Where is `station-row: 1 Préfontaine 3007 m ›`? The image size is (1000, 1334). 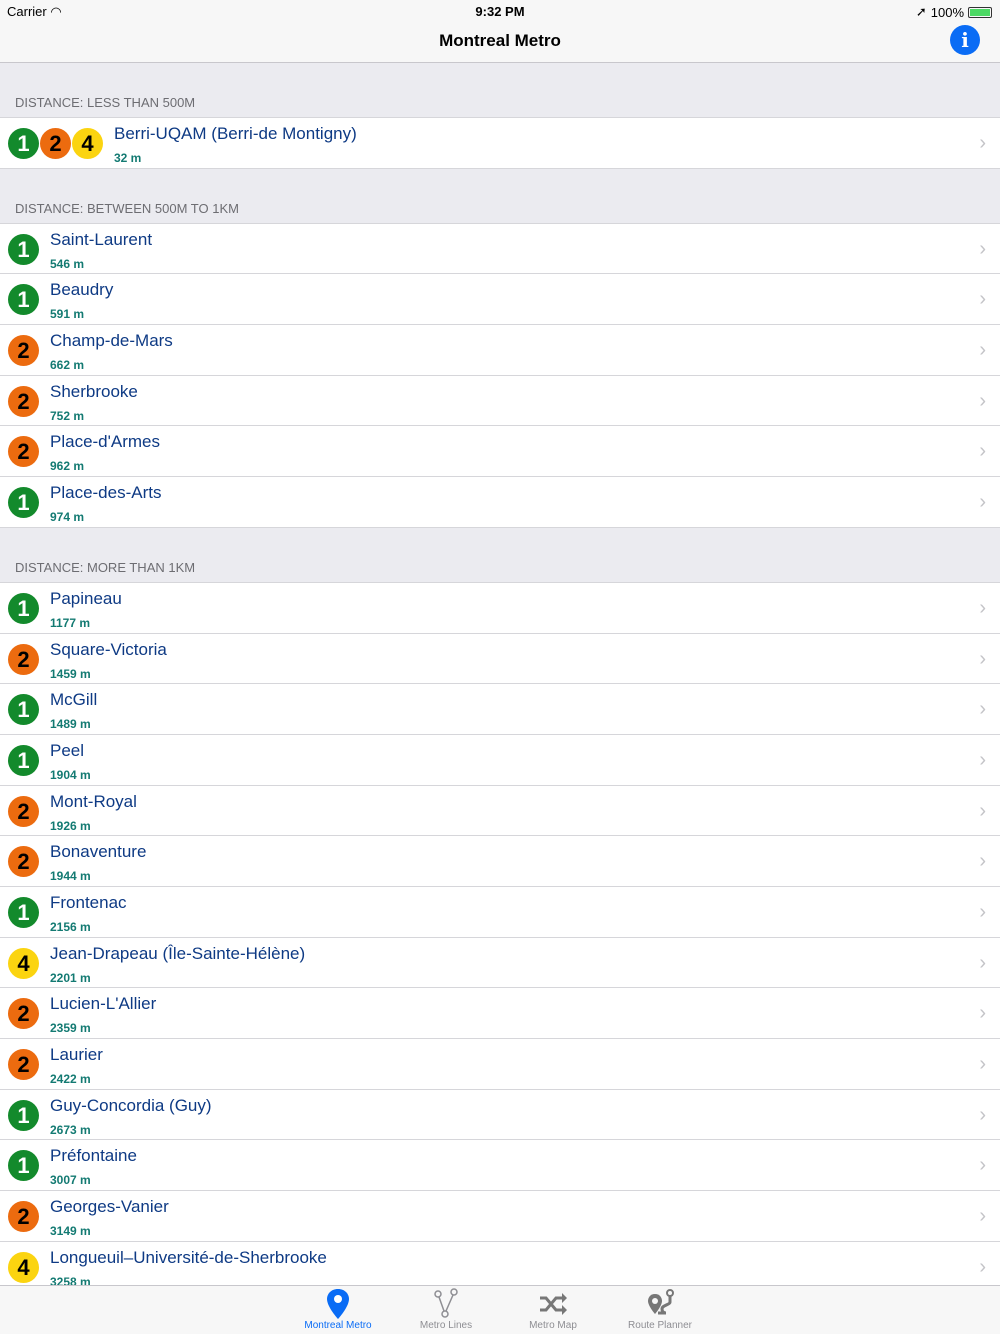
station-row: 1 Préfontaine 3007 m › is located at coordinates (500, 1166).